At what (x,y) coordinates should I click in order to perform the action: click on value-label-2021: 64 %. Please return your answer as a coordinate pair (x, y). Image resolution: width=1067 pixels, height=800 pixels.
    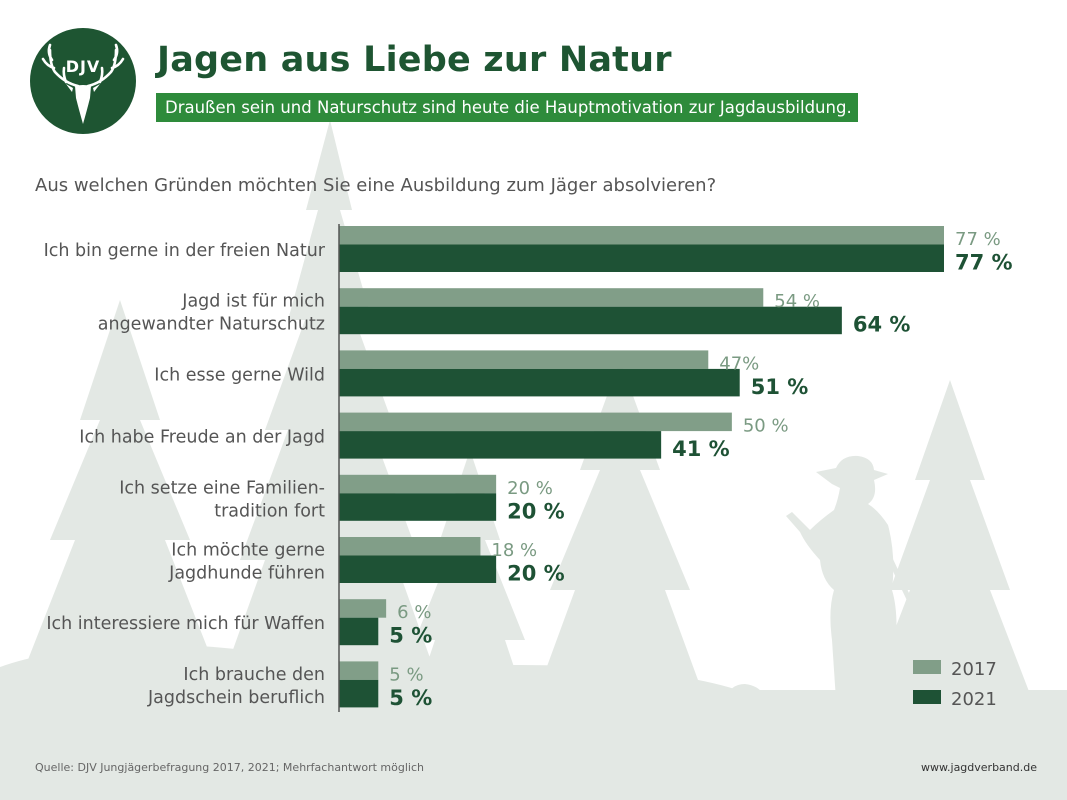
    Looking at the image, I should click on (882, 325).